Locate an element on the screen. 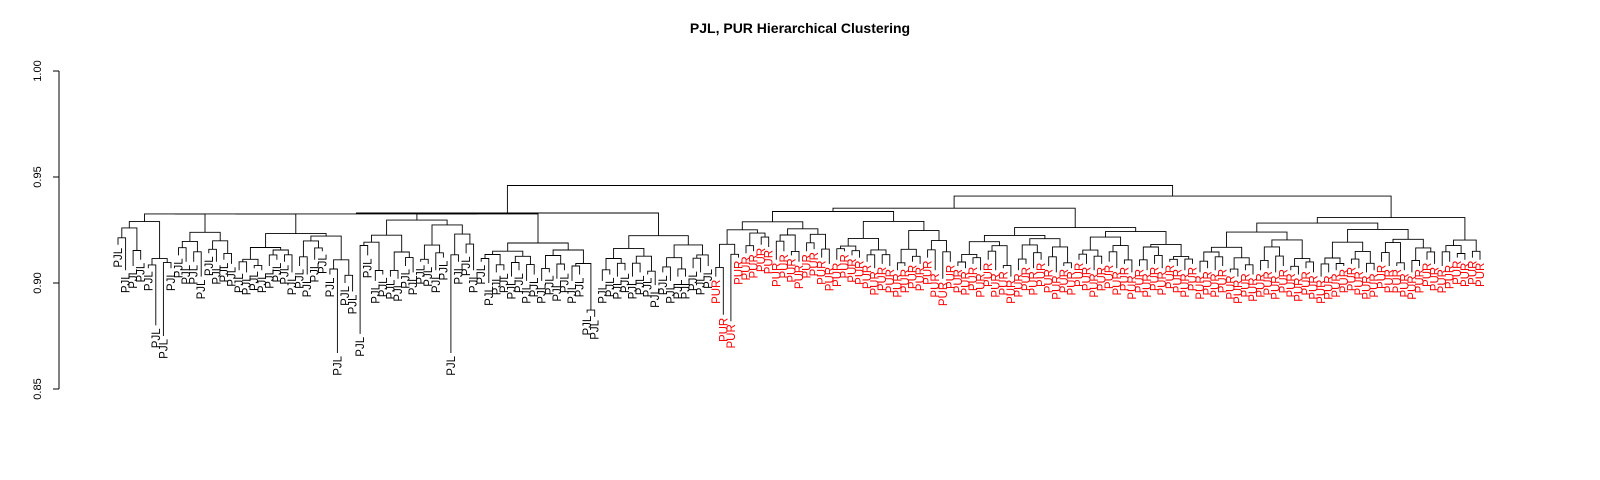 The height and width of the screenshot is (480, 1600). chart-title: PJL, PUR Hierarchical Clustering is located at coordinates (800, 28).